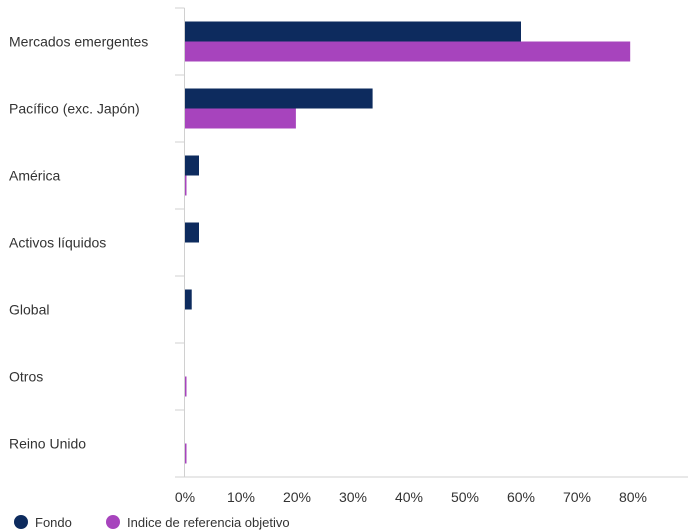  What do you see at coordinates (78, 42) in the screenshot?
I see `category-label: Mercados emergentes` at bounding box center [78, 42].